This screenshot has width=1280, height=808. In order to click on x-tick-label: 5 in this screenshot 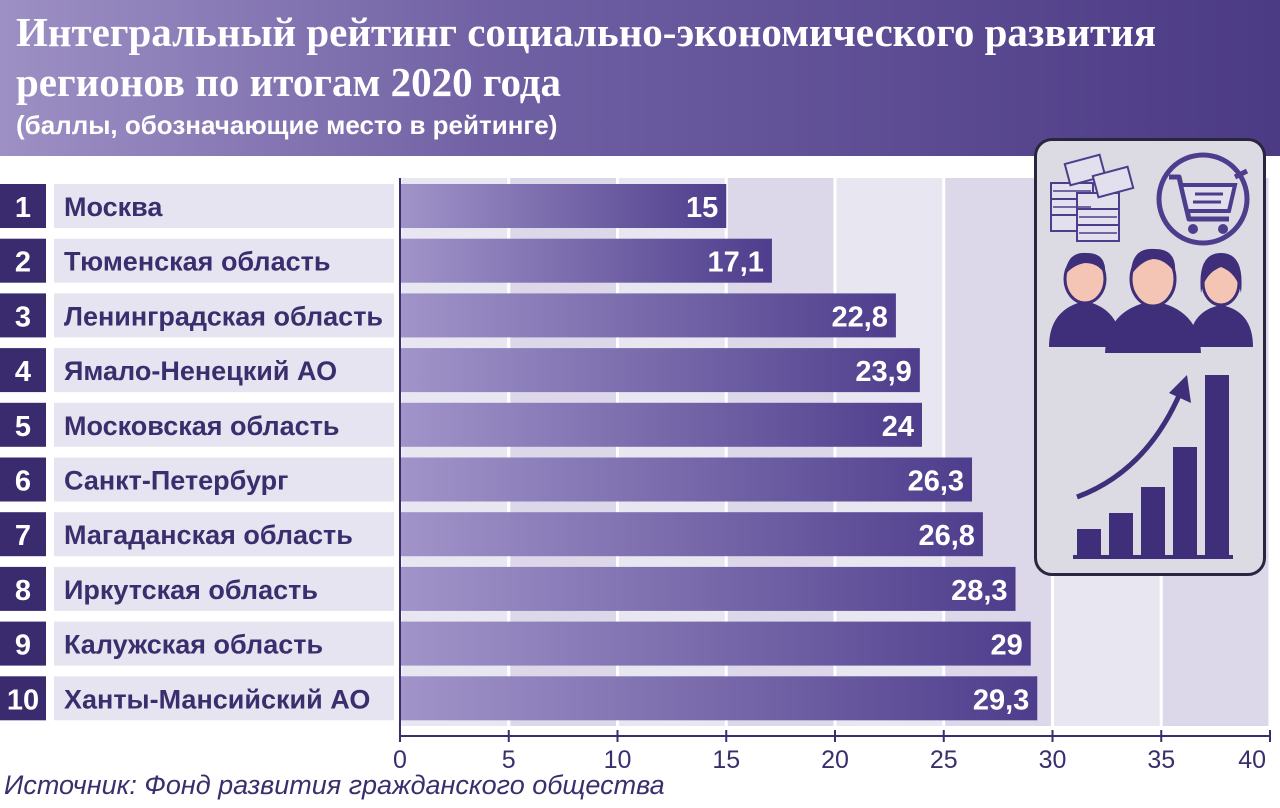, I will do `click(509, 760)`.